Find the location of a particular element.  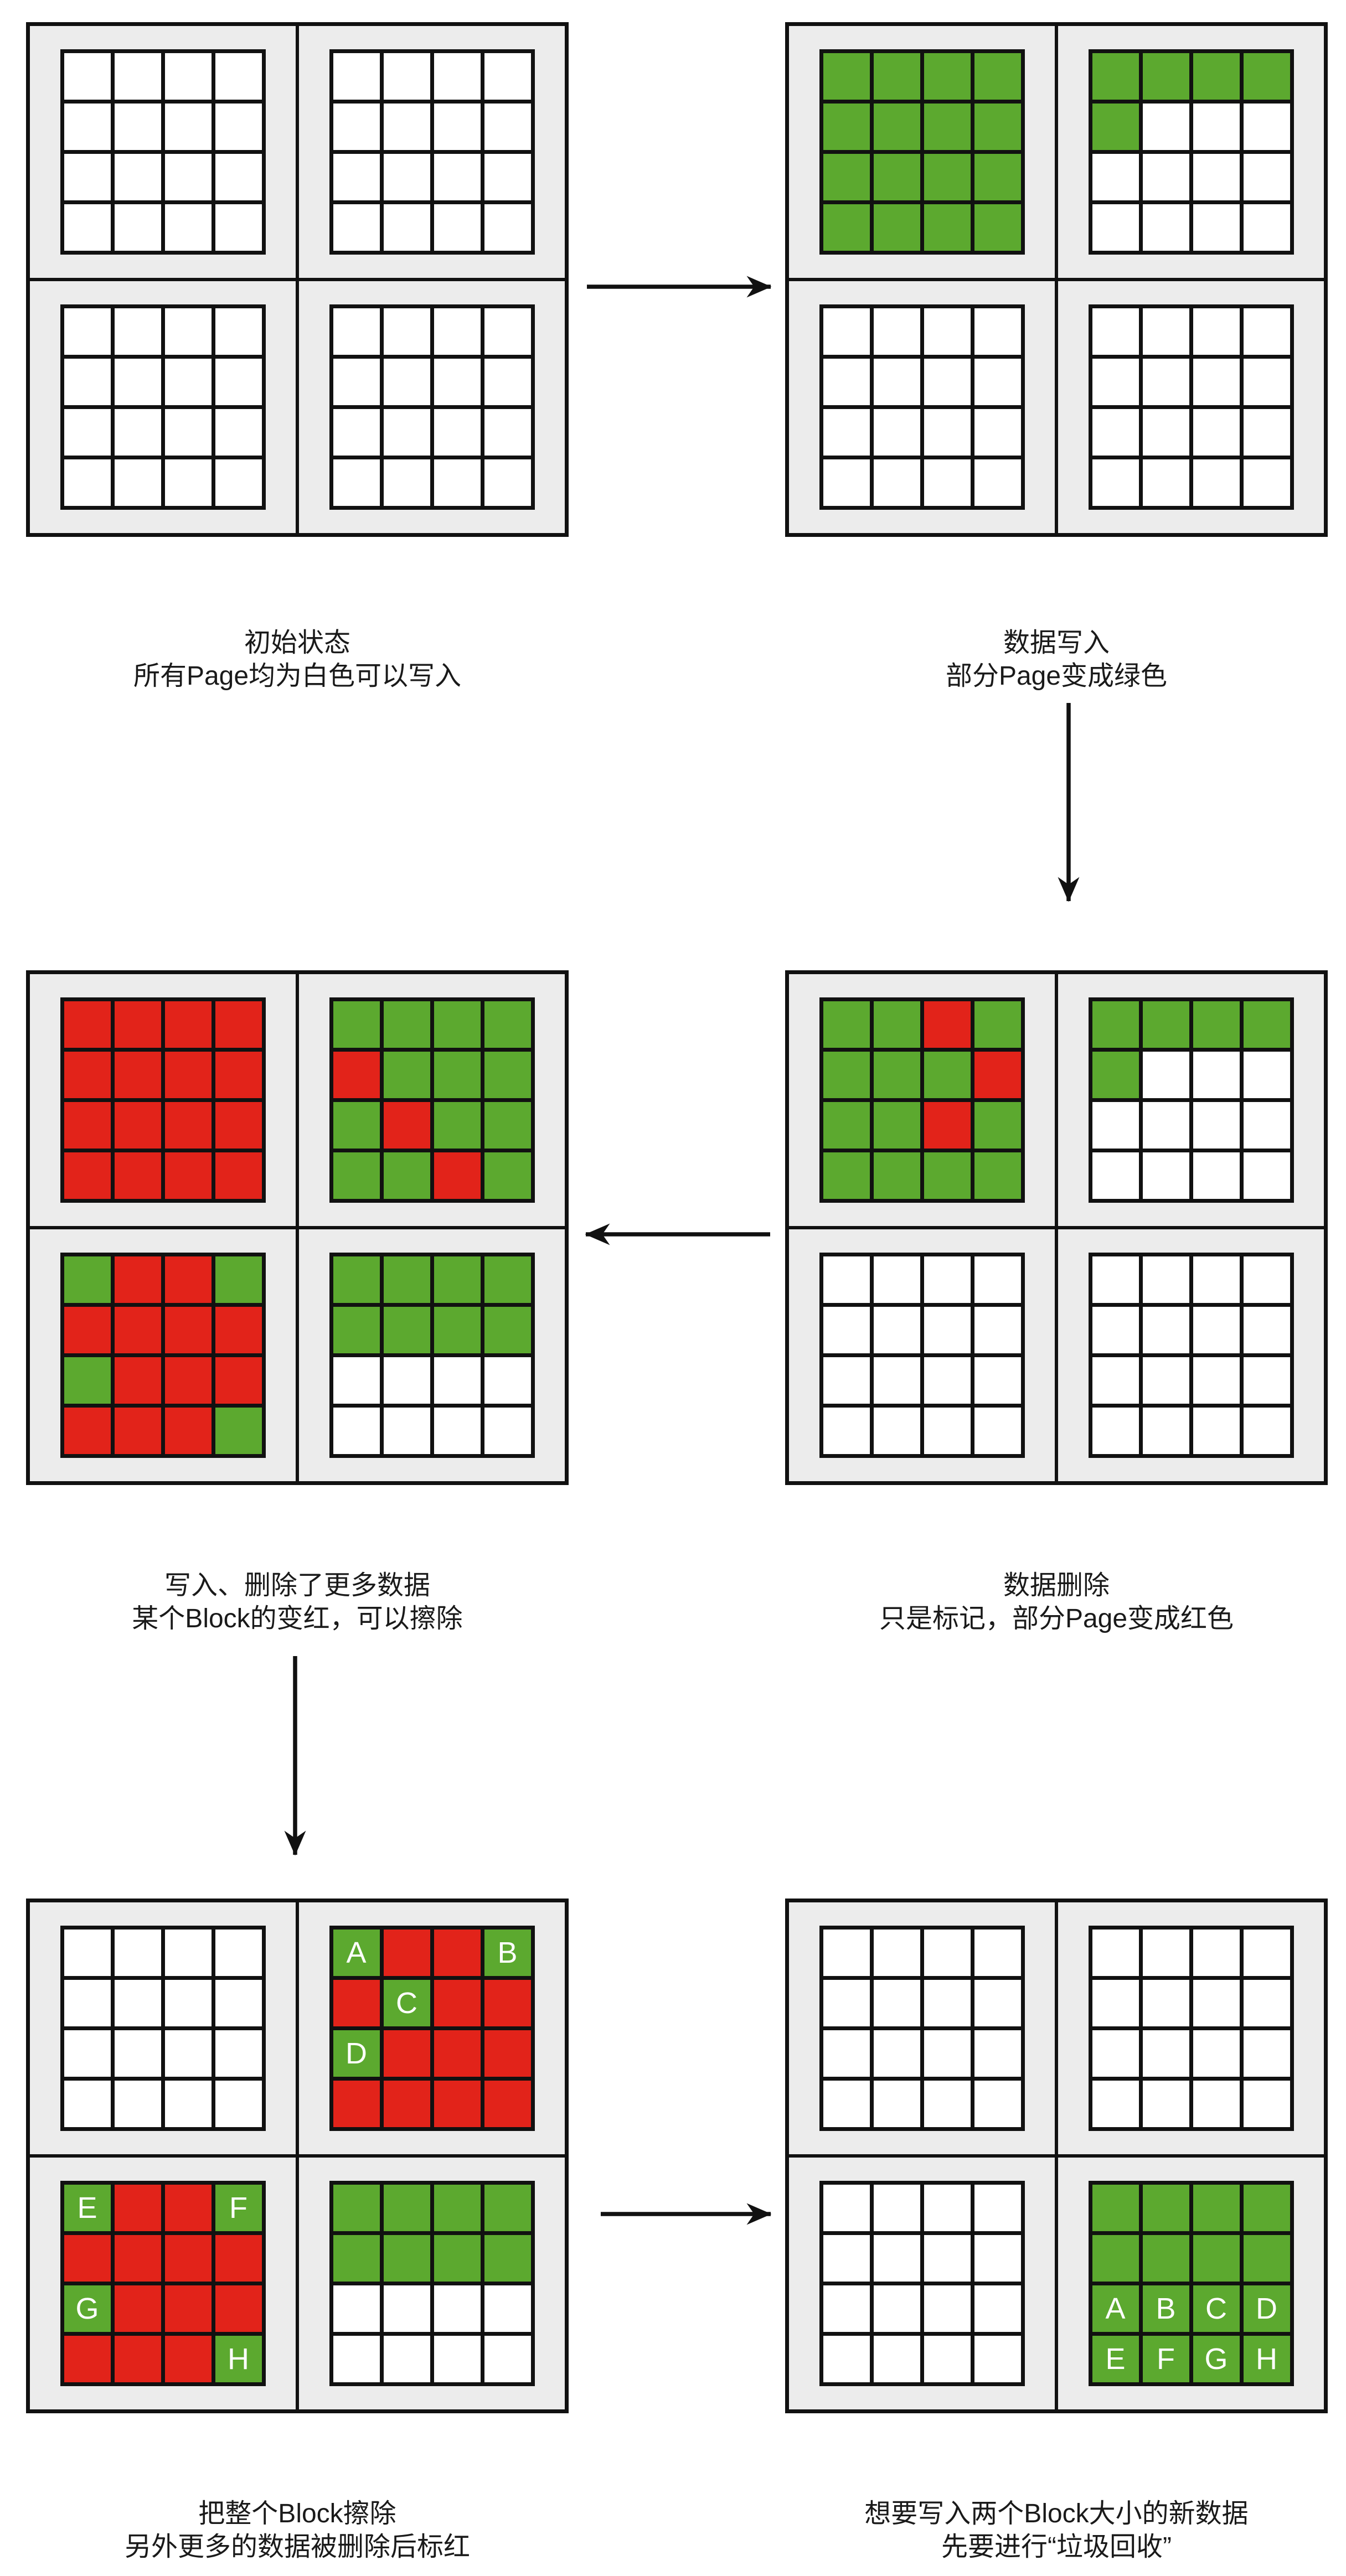

caption-line: 初始状态 is located at coordinates (297, 643).